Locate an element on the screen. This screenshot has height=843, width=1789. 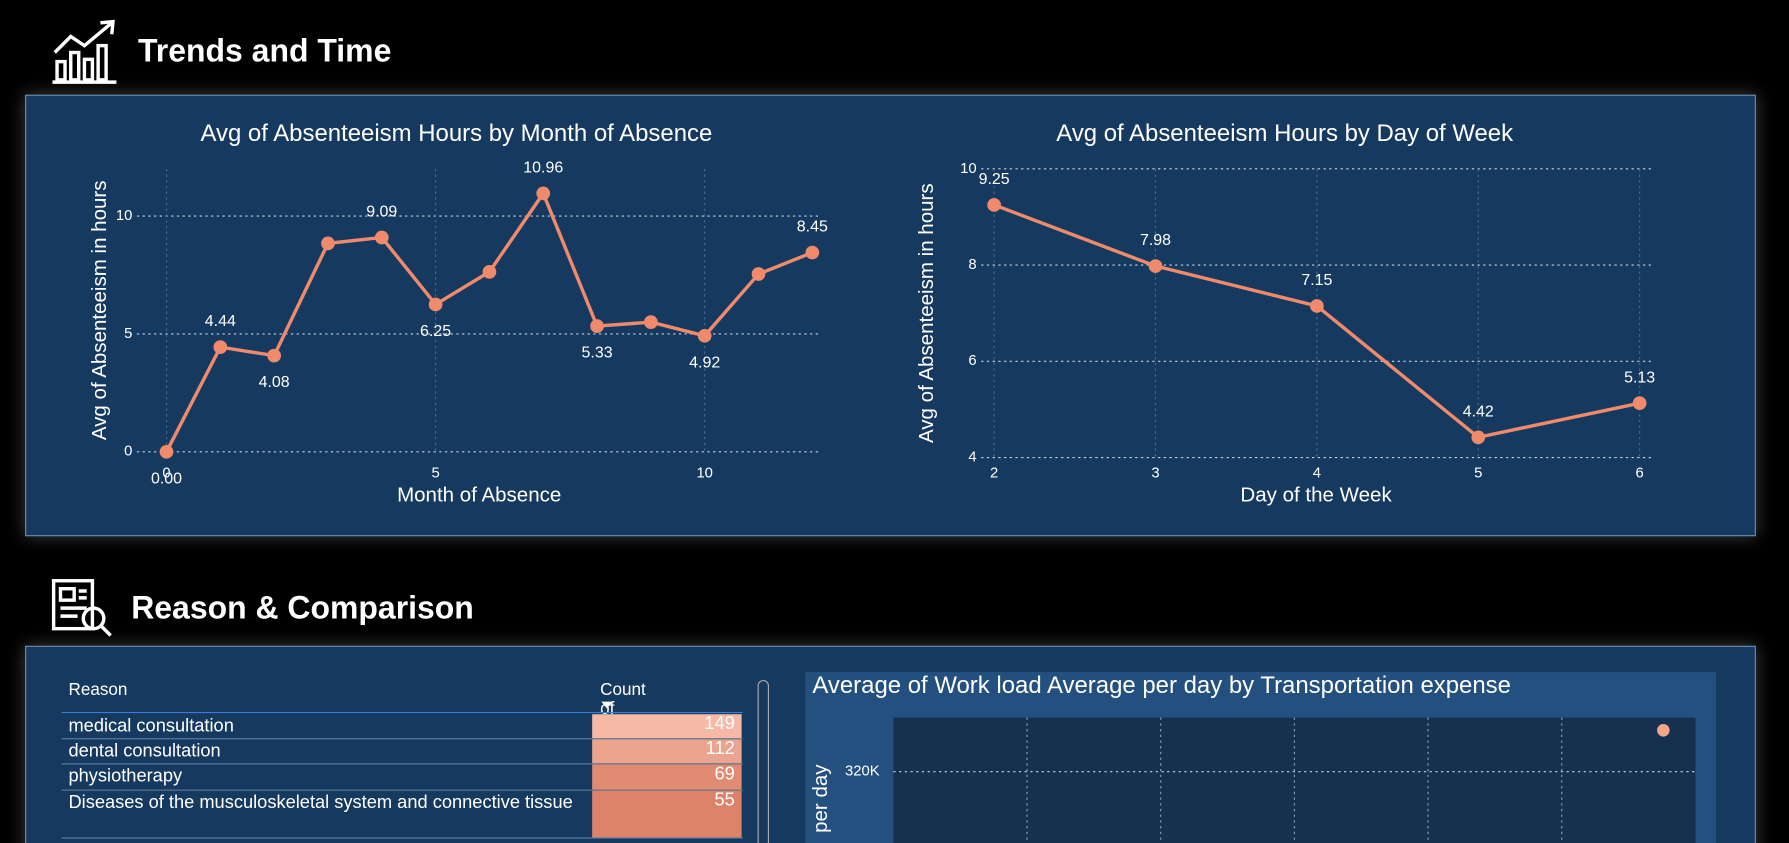
trend-icon is located at coordinates (84, 51).